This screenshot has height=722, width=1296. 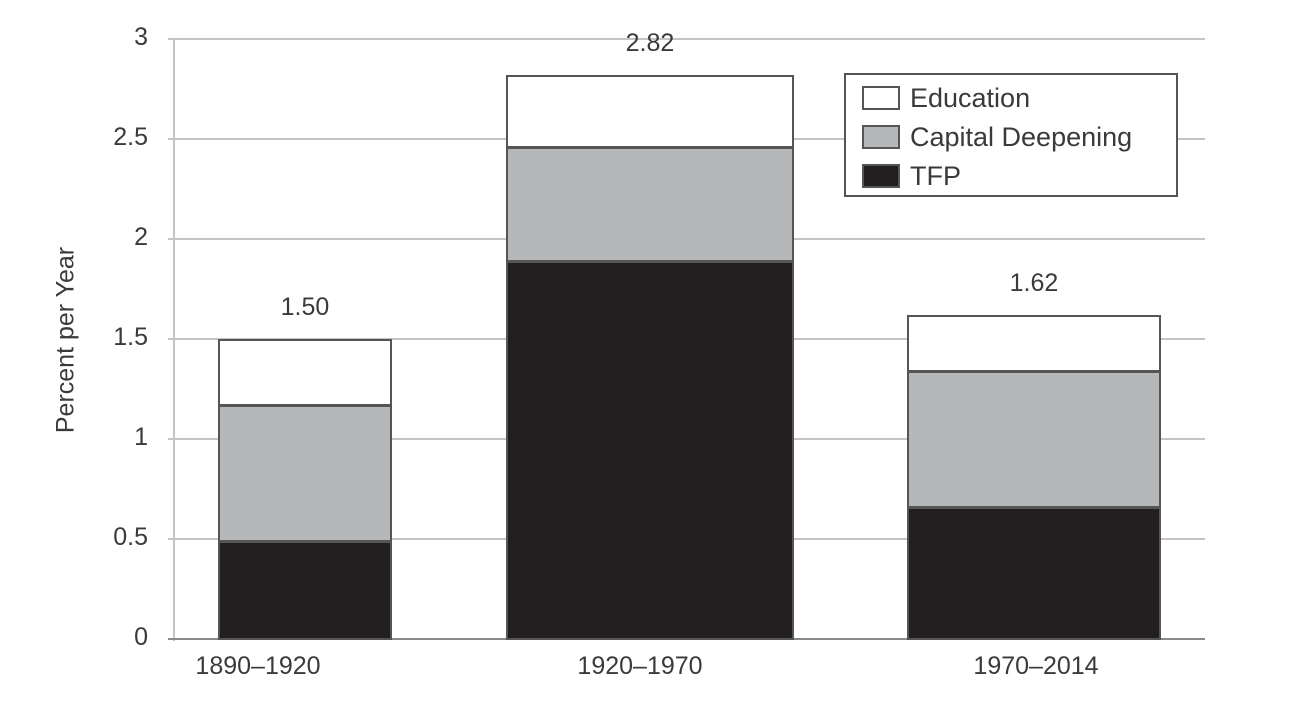 What do you see at coordinates (130, 337) in the screenshot?
I see `y-tick-label: 1.5` at bounding box center [130, 337].